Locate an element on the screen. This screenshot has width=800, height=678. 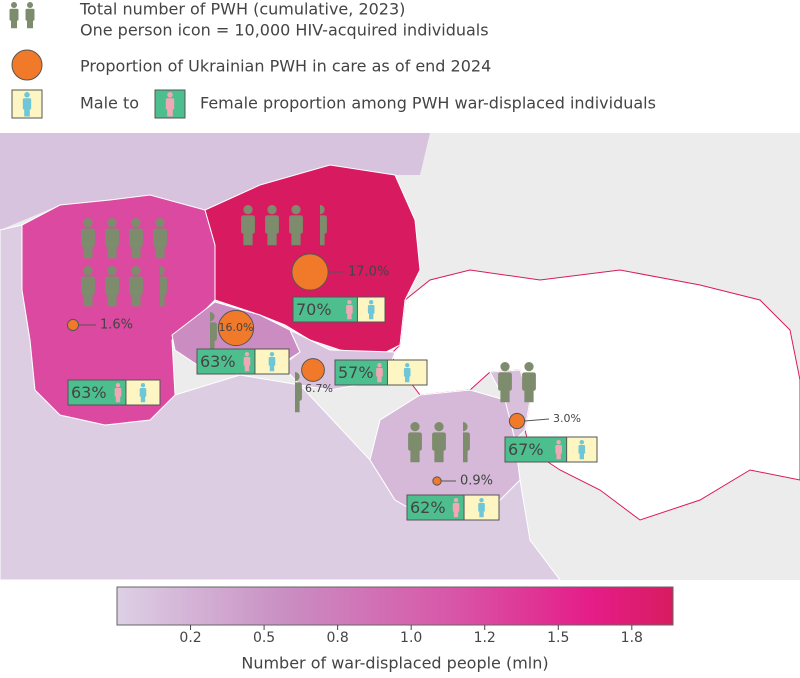
colorbar-tick-label: 0.2 is located at coordinates (190, 638).